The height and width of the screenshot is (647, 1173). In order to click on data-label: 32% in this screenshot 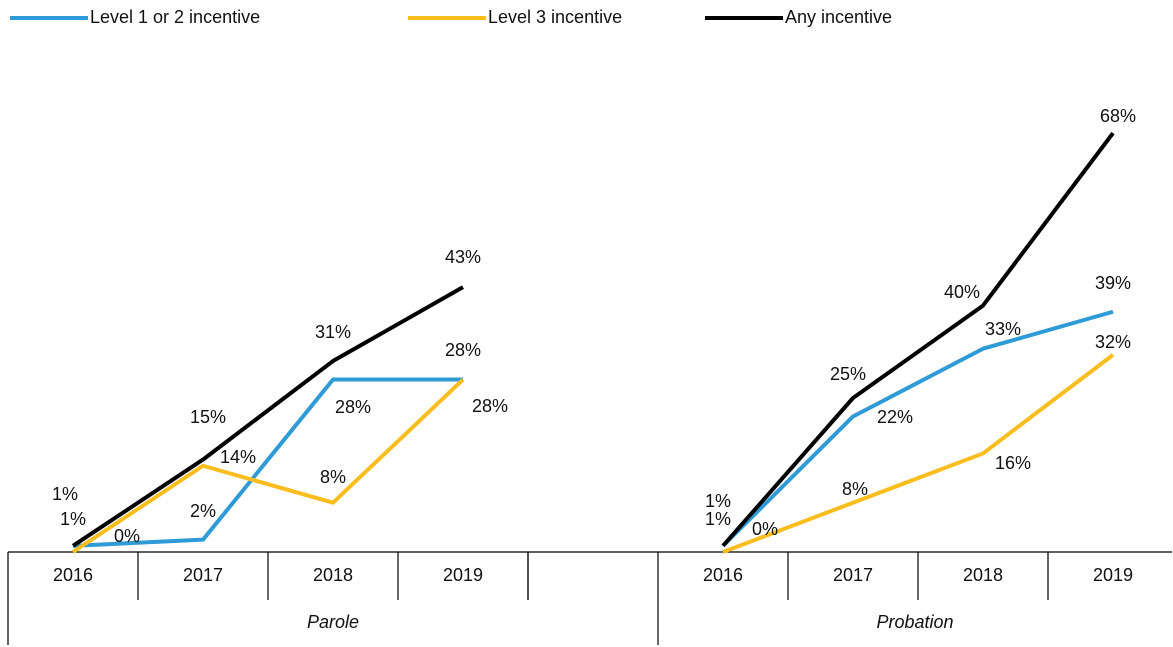, I will do `click(1113, 342)`.